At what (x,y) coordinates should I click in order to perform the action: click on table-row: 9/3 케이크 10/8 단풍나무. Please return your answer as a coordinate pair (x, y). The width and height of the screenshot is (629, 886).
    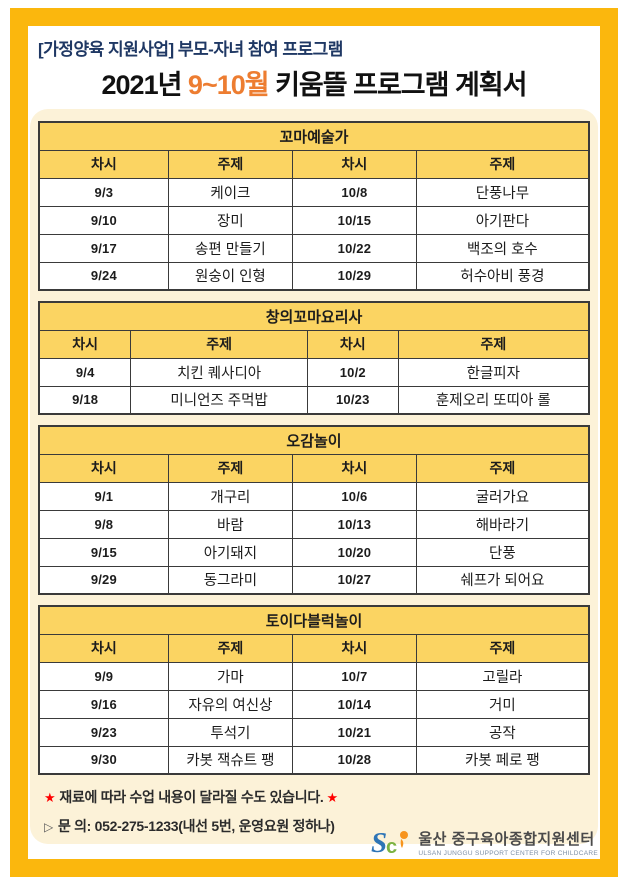
    Looking at the image, I should click on (314, 192).